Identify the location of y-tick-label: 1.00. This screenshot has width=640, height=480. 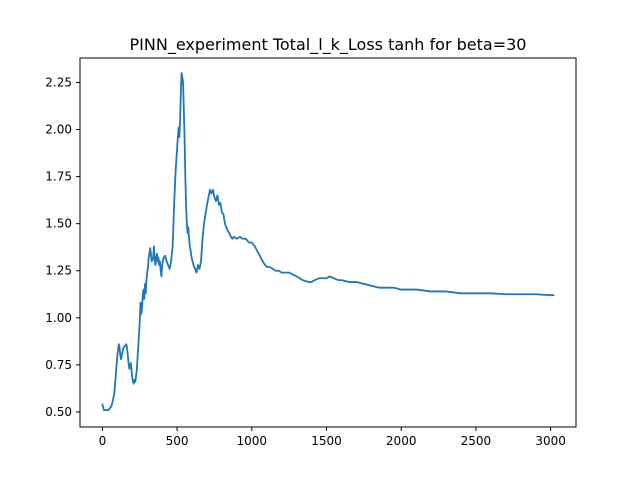
(58, 318).